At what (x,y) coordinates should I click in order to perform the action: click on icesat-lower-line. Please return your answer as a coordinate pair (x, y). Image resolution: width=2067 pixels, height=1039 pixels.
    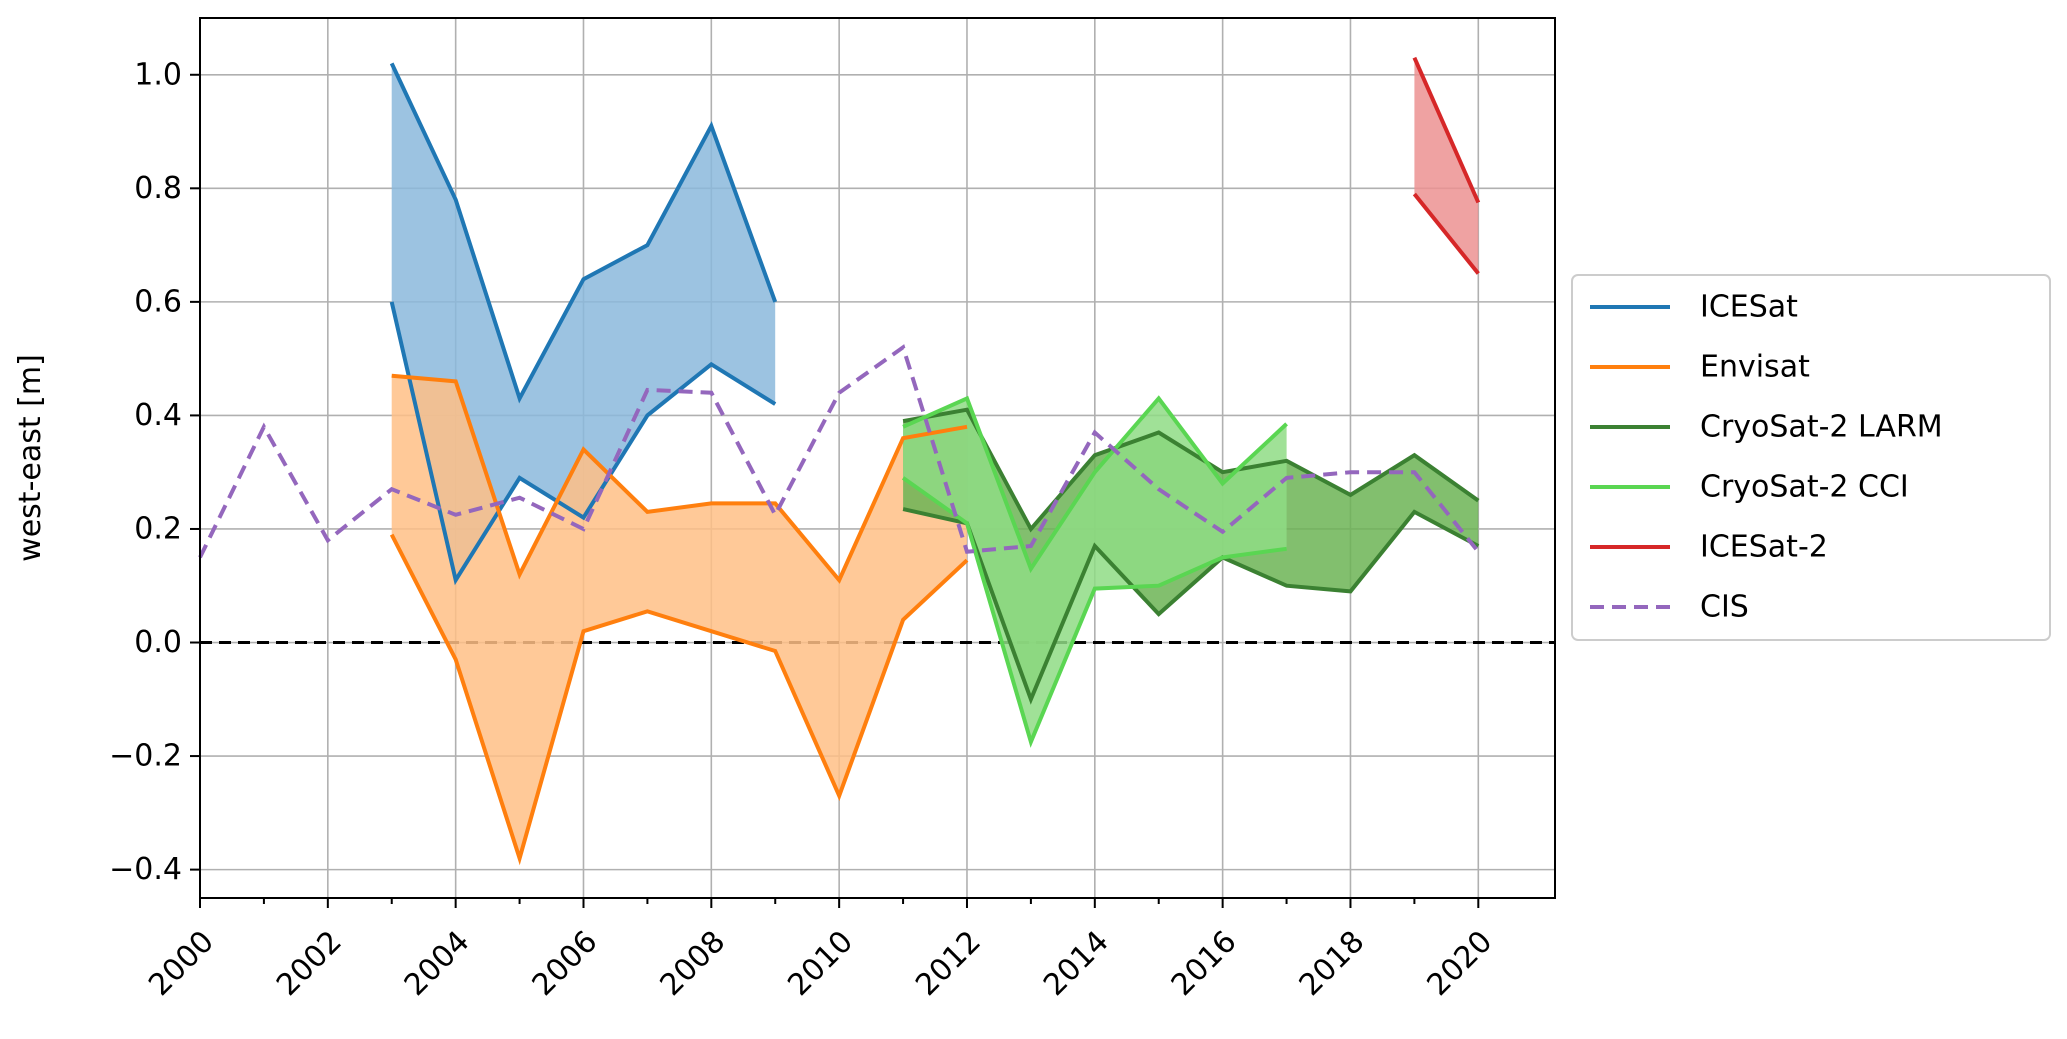
    Looking at the image, I should click on (583, 443).